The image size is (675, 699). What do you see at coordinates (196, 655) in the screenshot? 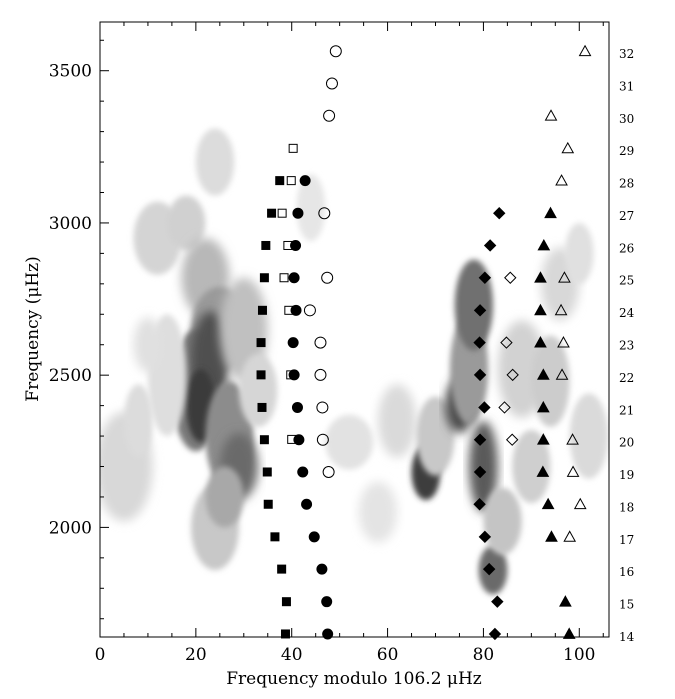
I see `x-tick-label: 20` at bounding box center [196, 655].